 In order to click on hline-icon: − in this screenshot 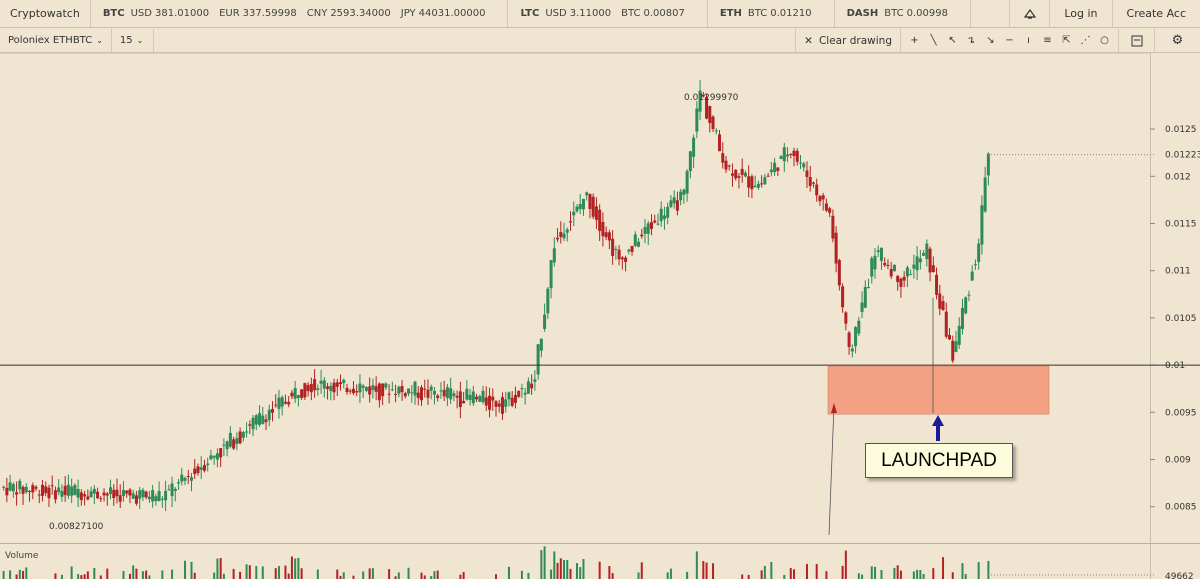, I will do `click(1009, 40)`.